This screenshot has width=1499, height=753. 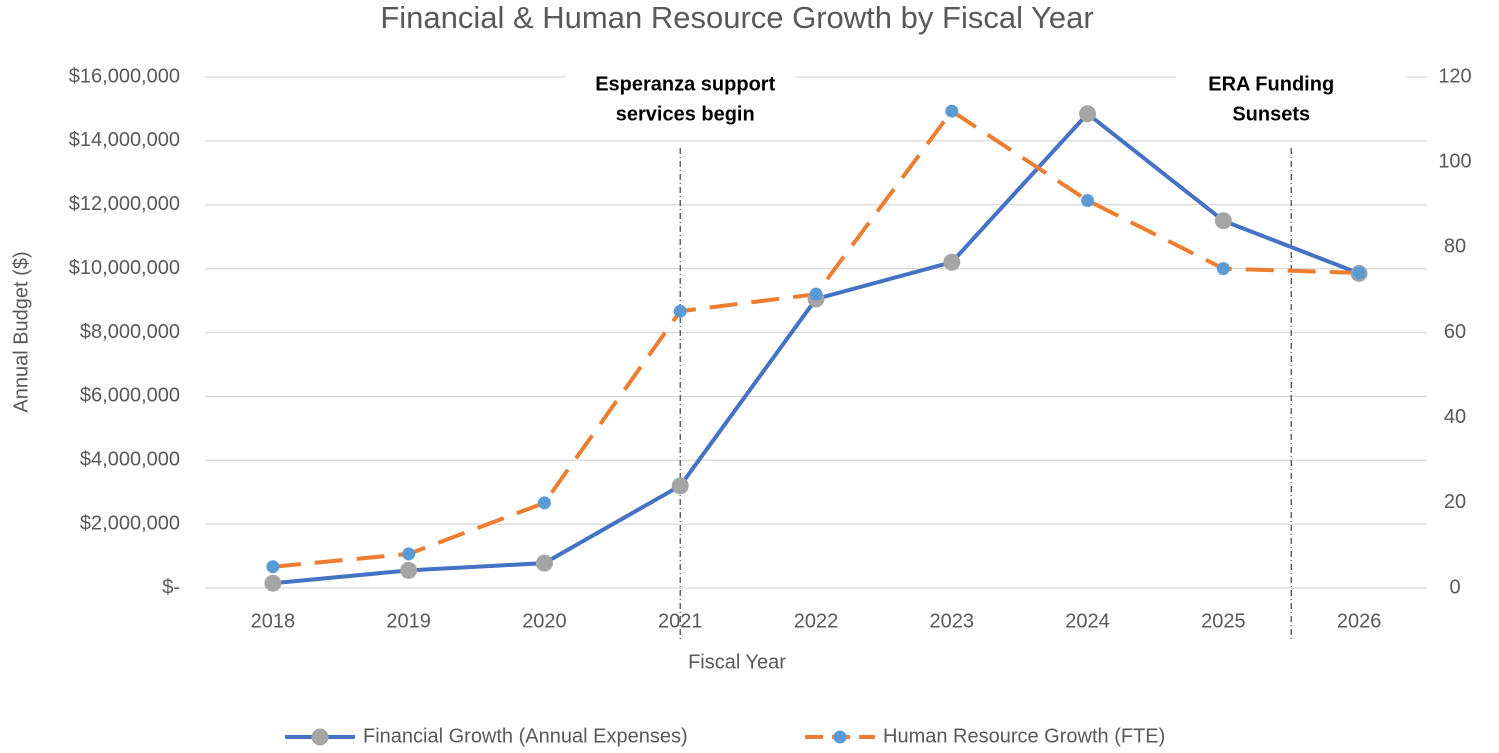 What do you see at coordinates (1024, 736) in the screenshot?
I see `legend-label: Human Resource Growth (FTE)` at bounding box center [1024, 736].